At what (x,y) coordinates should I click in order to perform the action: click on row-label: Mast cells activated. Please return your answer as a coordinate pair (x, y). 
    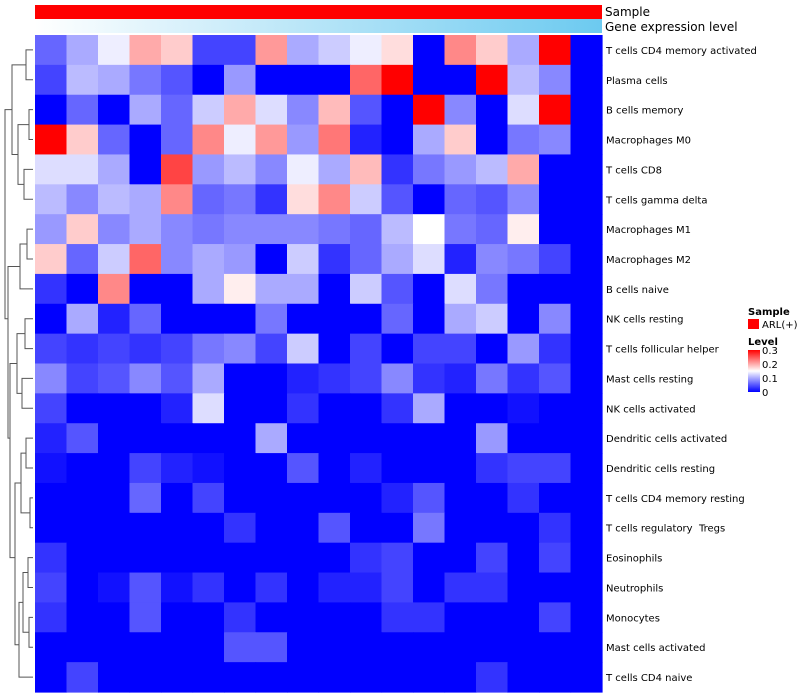
    Looking at the image, I should click on (655, 648).